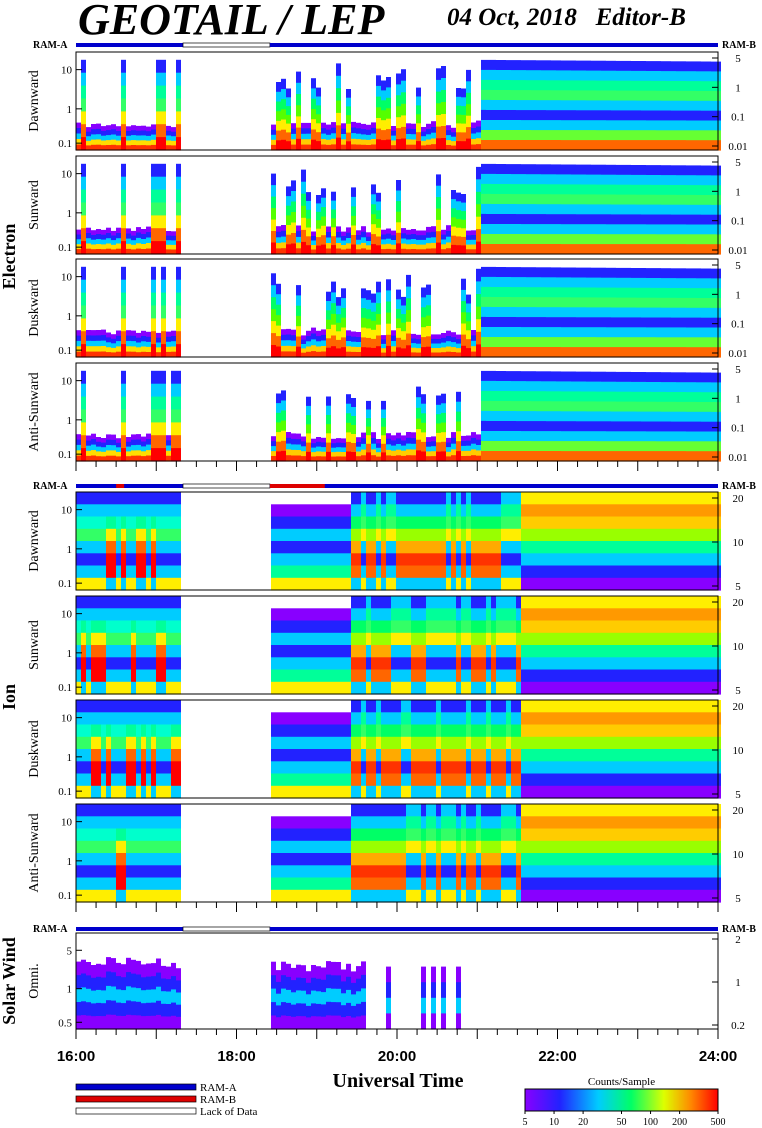 Image resolution: width=762 pixels, height=1128 pixels. Describe the element at coordinates (397, 541) in the screenshot. I see `panel-frame` at that location.